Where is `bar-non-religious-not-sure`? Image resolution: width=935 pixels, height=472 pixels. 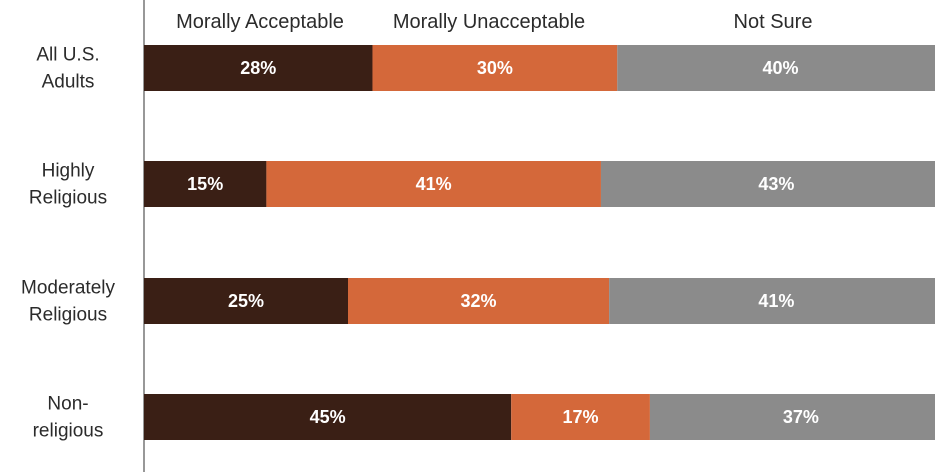 bar-non-religious-not-sure is located at coordinates (792, 417).